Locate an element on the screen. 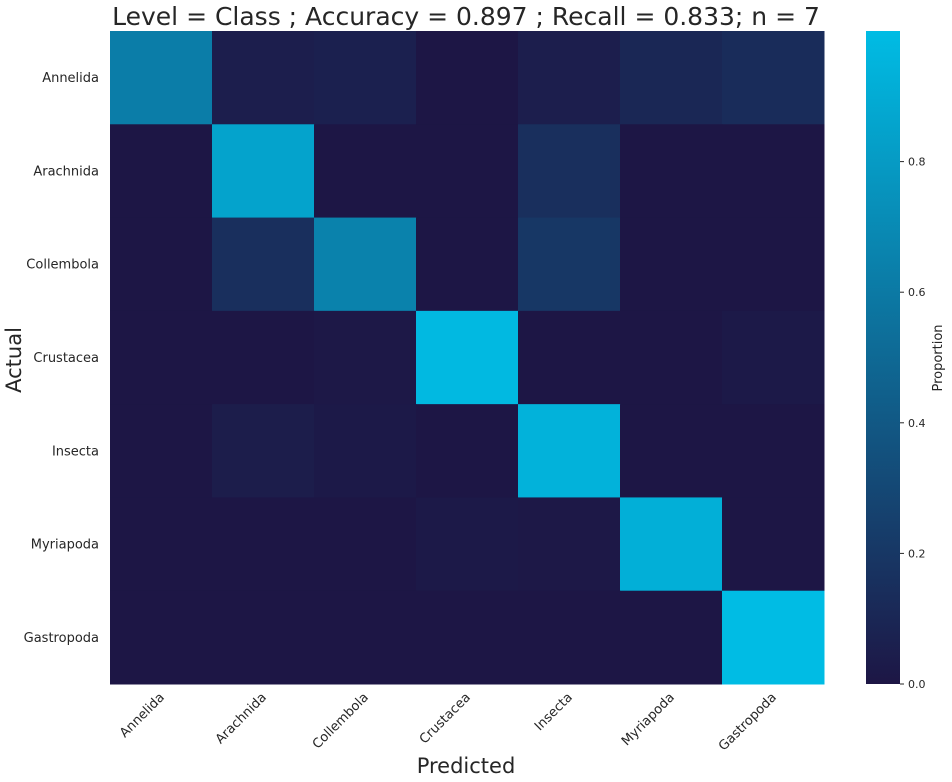  x-tick-label: Annelida is located at coordinates (142, 715).